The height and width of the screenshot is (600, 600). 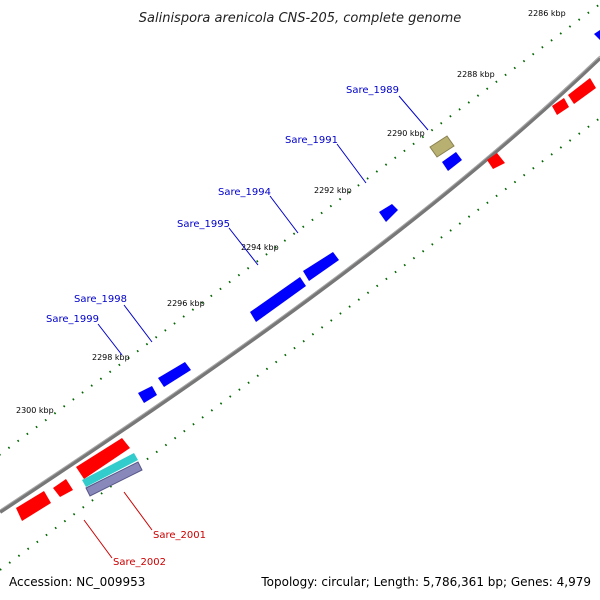 I want to click on gene-reverse-top2, so click(x=560, y=106).